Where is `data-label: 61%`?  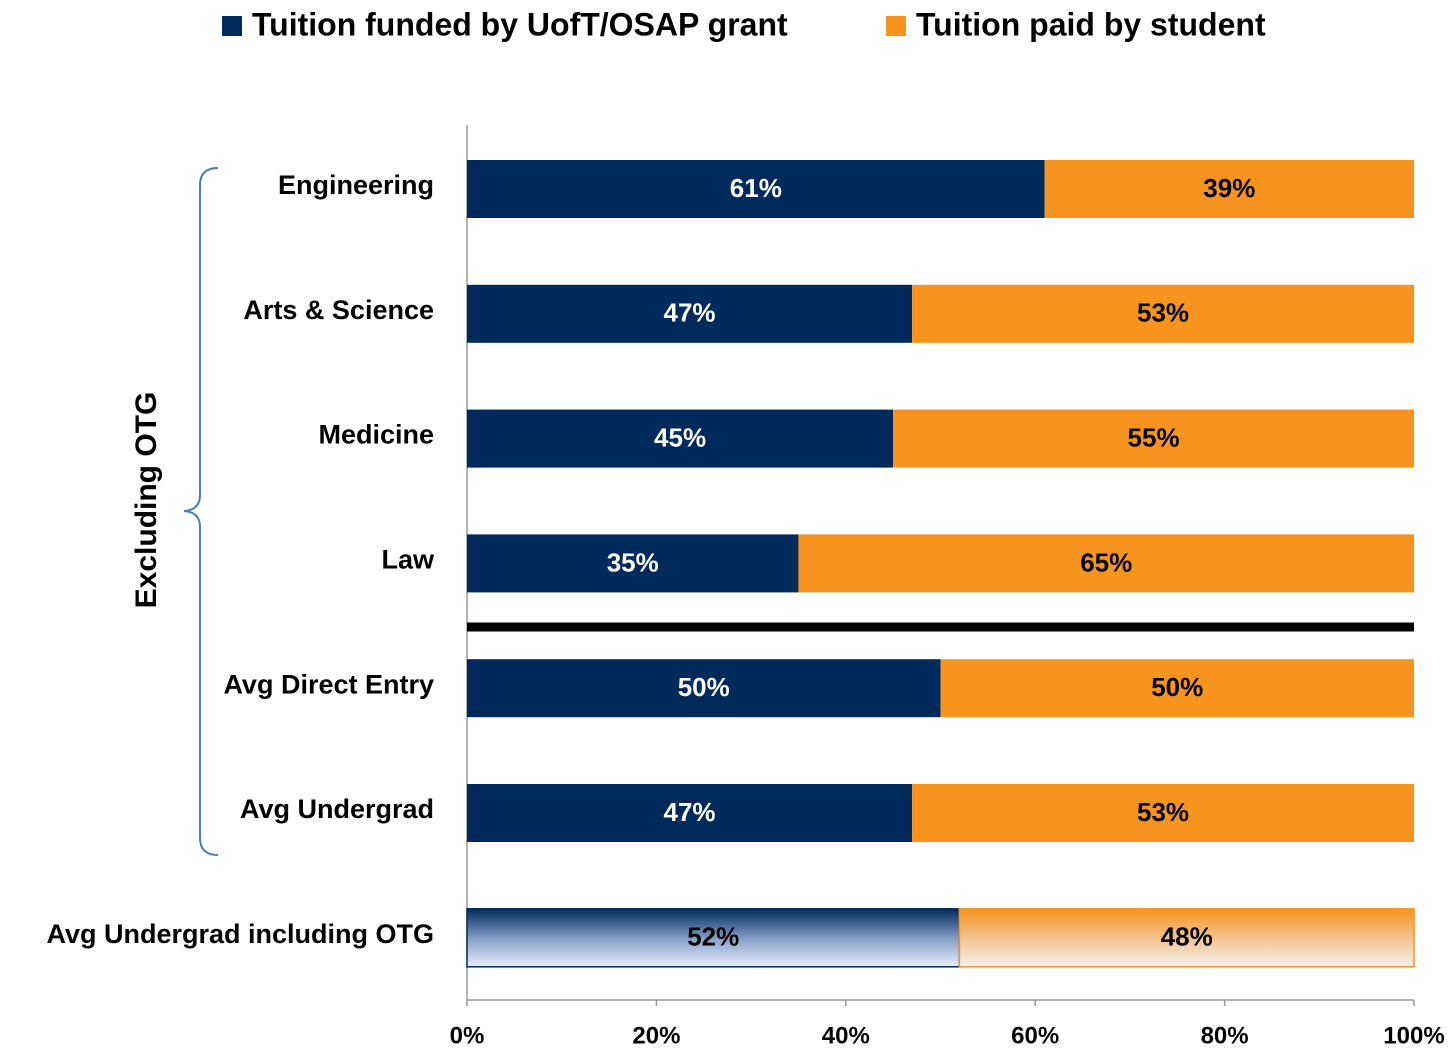 data-label: 61% is located at coordinates (756, 188).